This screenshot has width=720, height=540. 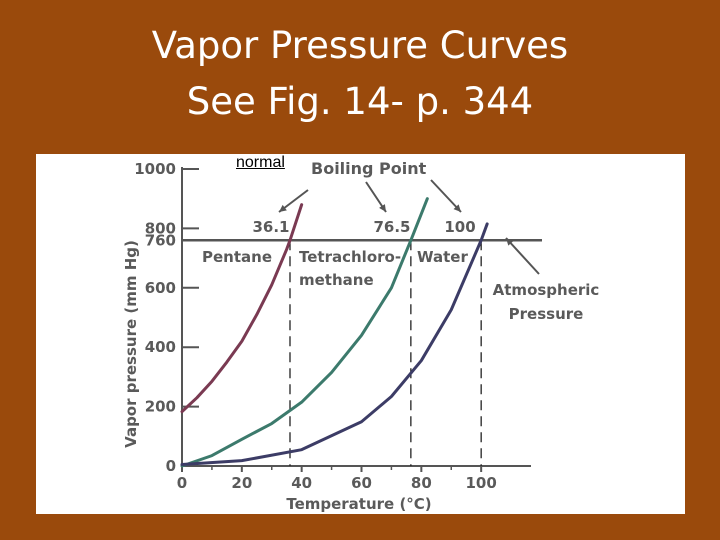 I want to click on x-tick-label: 20, so click(x=241, y=483).